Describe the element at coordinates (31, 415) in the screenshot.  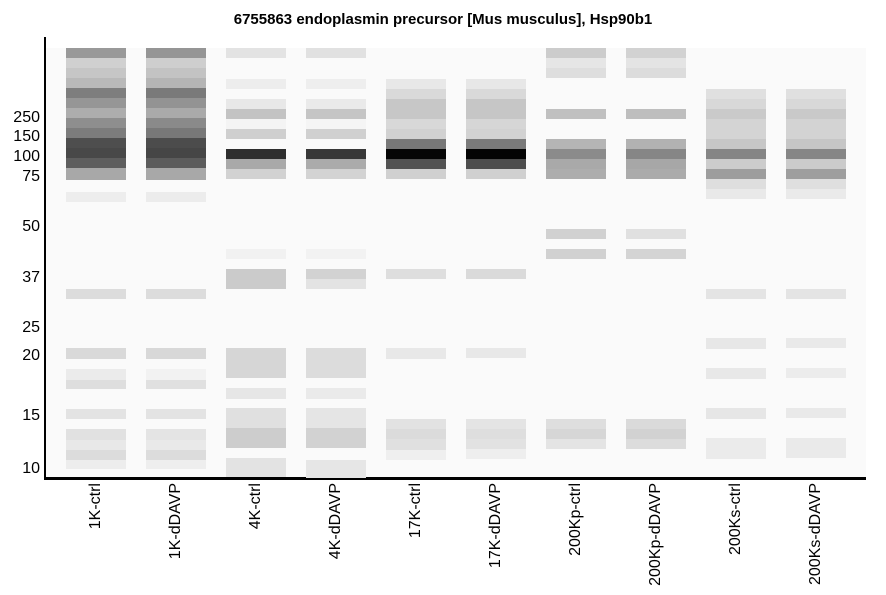
I see `y-axis-tick-label: 15` at that location.